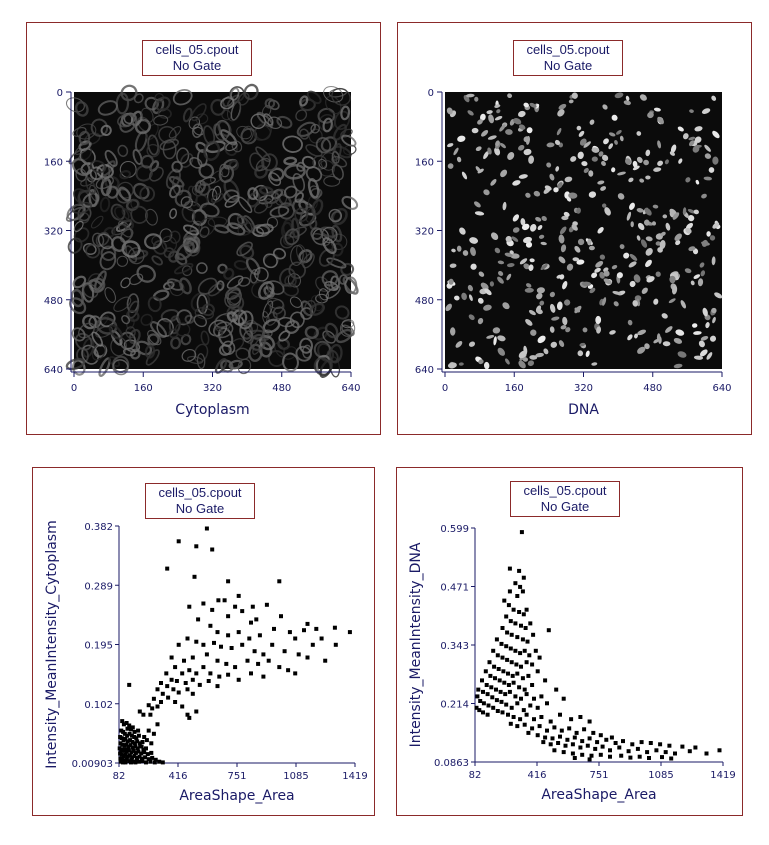 Image resolution: width=769 pixels, height=845 pixels. I want to click on file-name: cells_05.cpout, so click(565, 490).